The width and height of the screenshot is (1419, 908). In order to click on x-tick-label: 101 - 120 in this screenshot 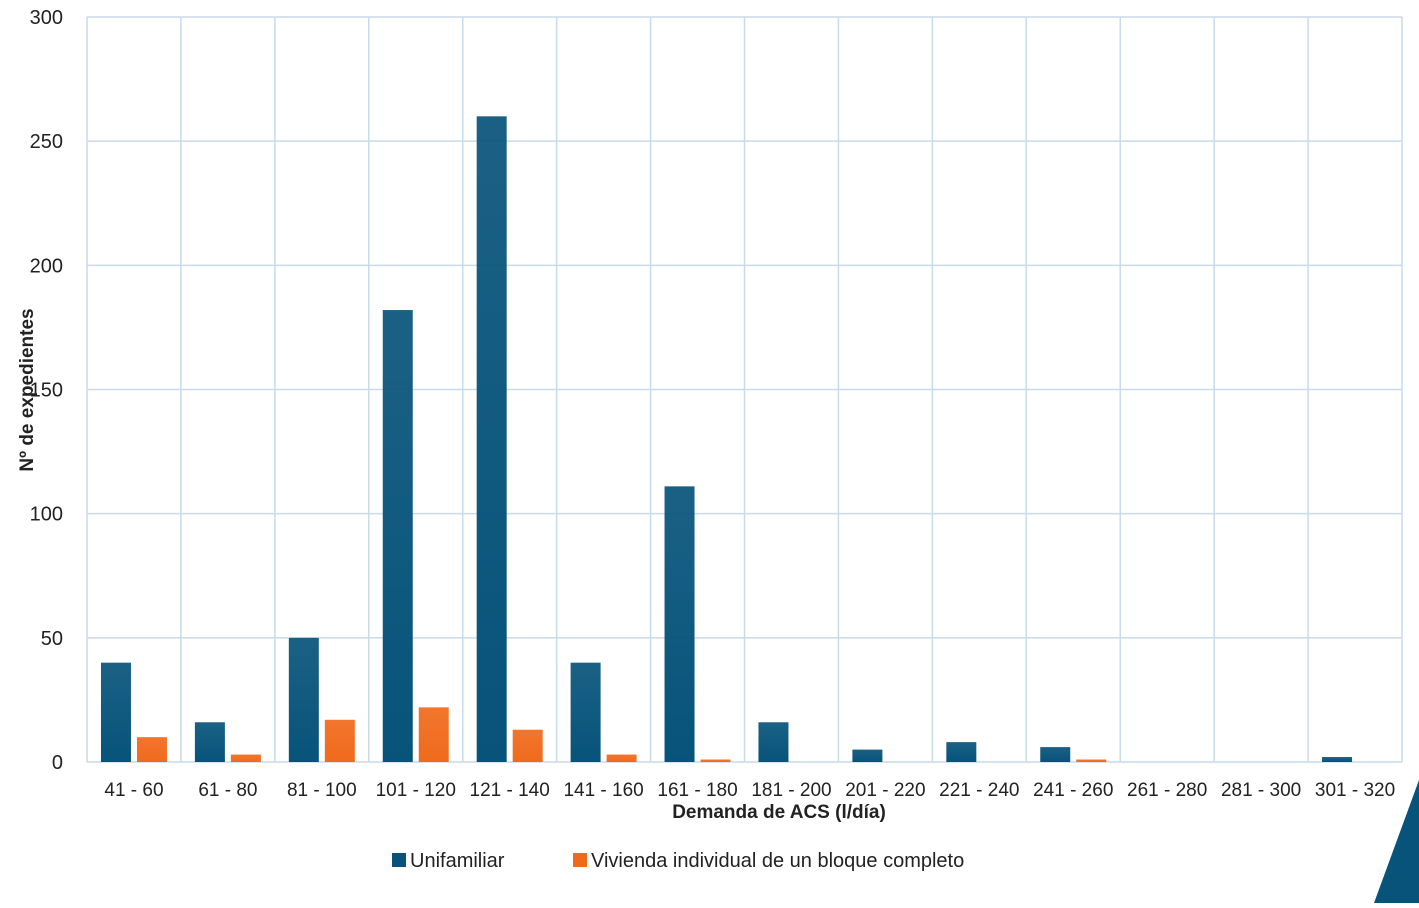, I will do `click(416, 790)`.